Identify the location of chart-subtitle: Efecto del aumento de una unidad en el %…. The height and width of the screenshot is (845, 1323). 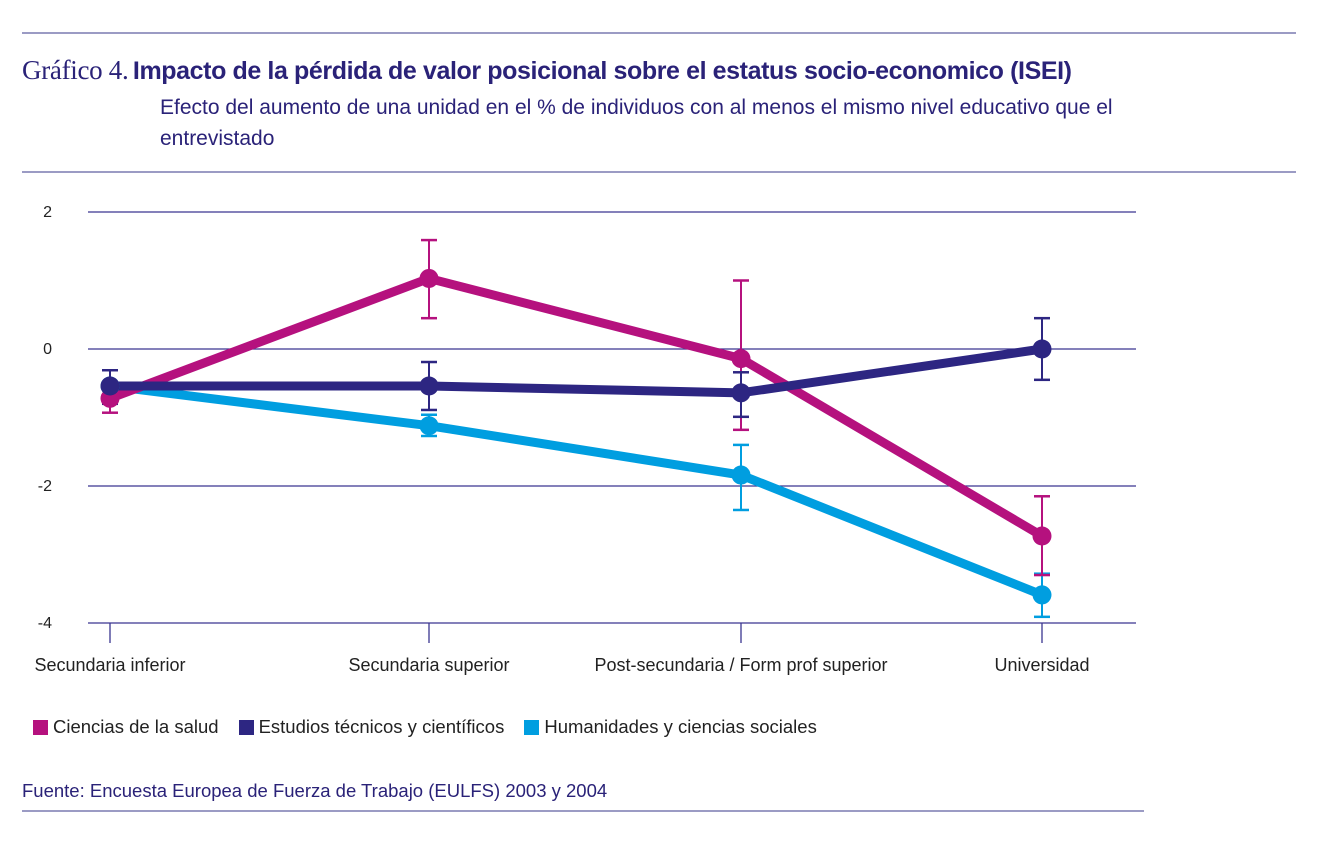
(636, 123).